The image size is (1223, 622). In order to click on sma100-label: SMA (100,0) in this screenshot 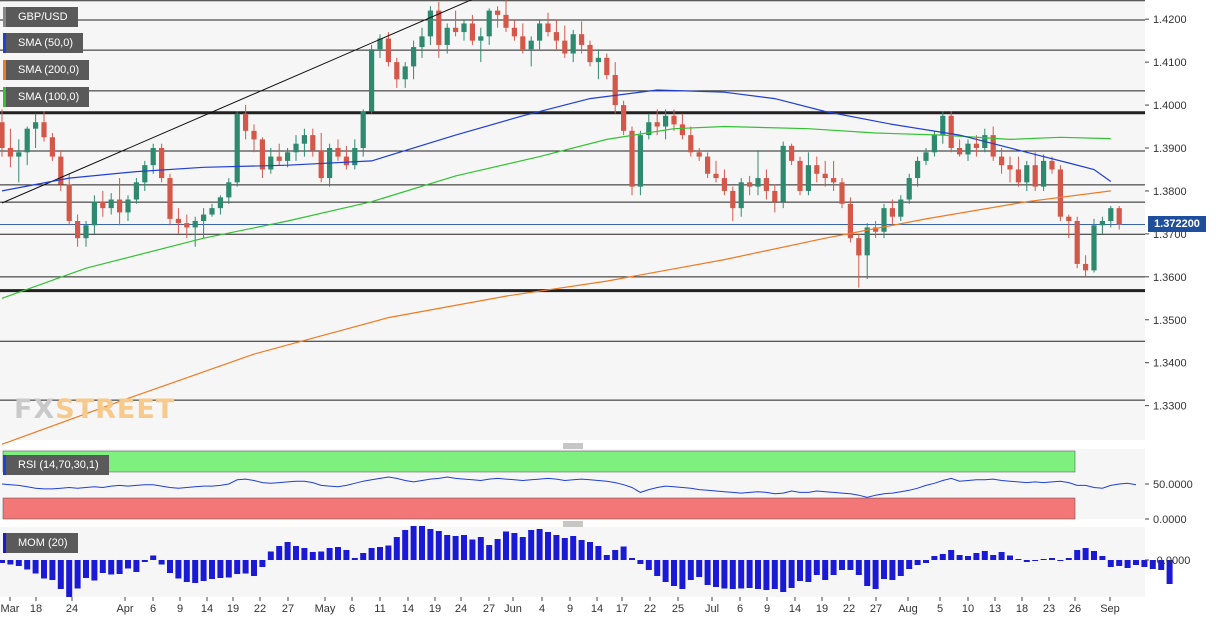, I will do `click(49, 97)`.